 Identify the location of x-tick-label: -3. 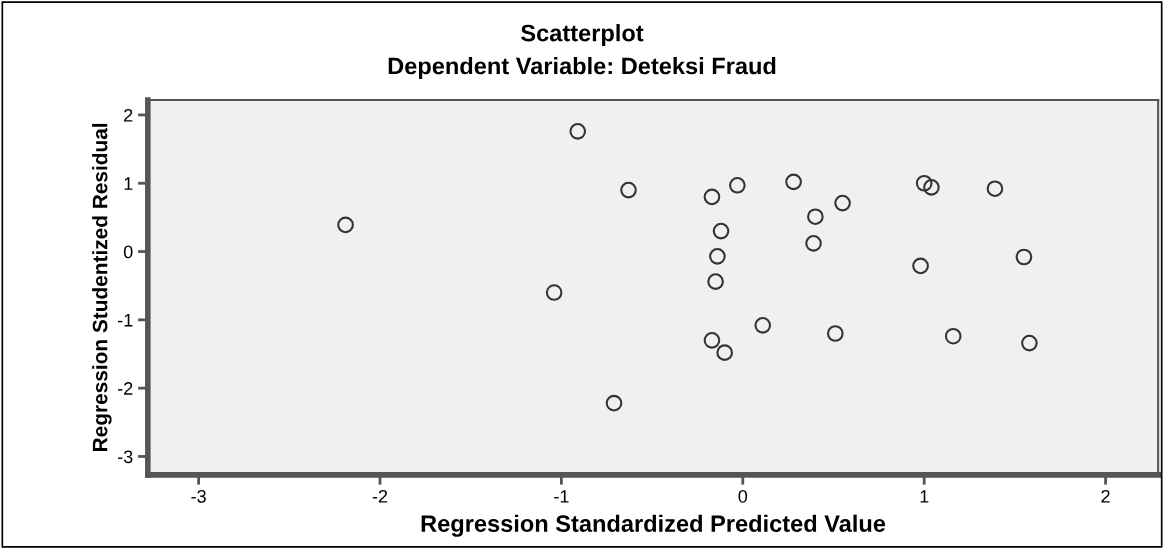
(198, 496).